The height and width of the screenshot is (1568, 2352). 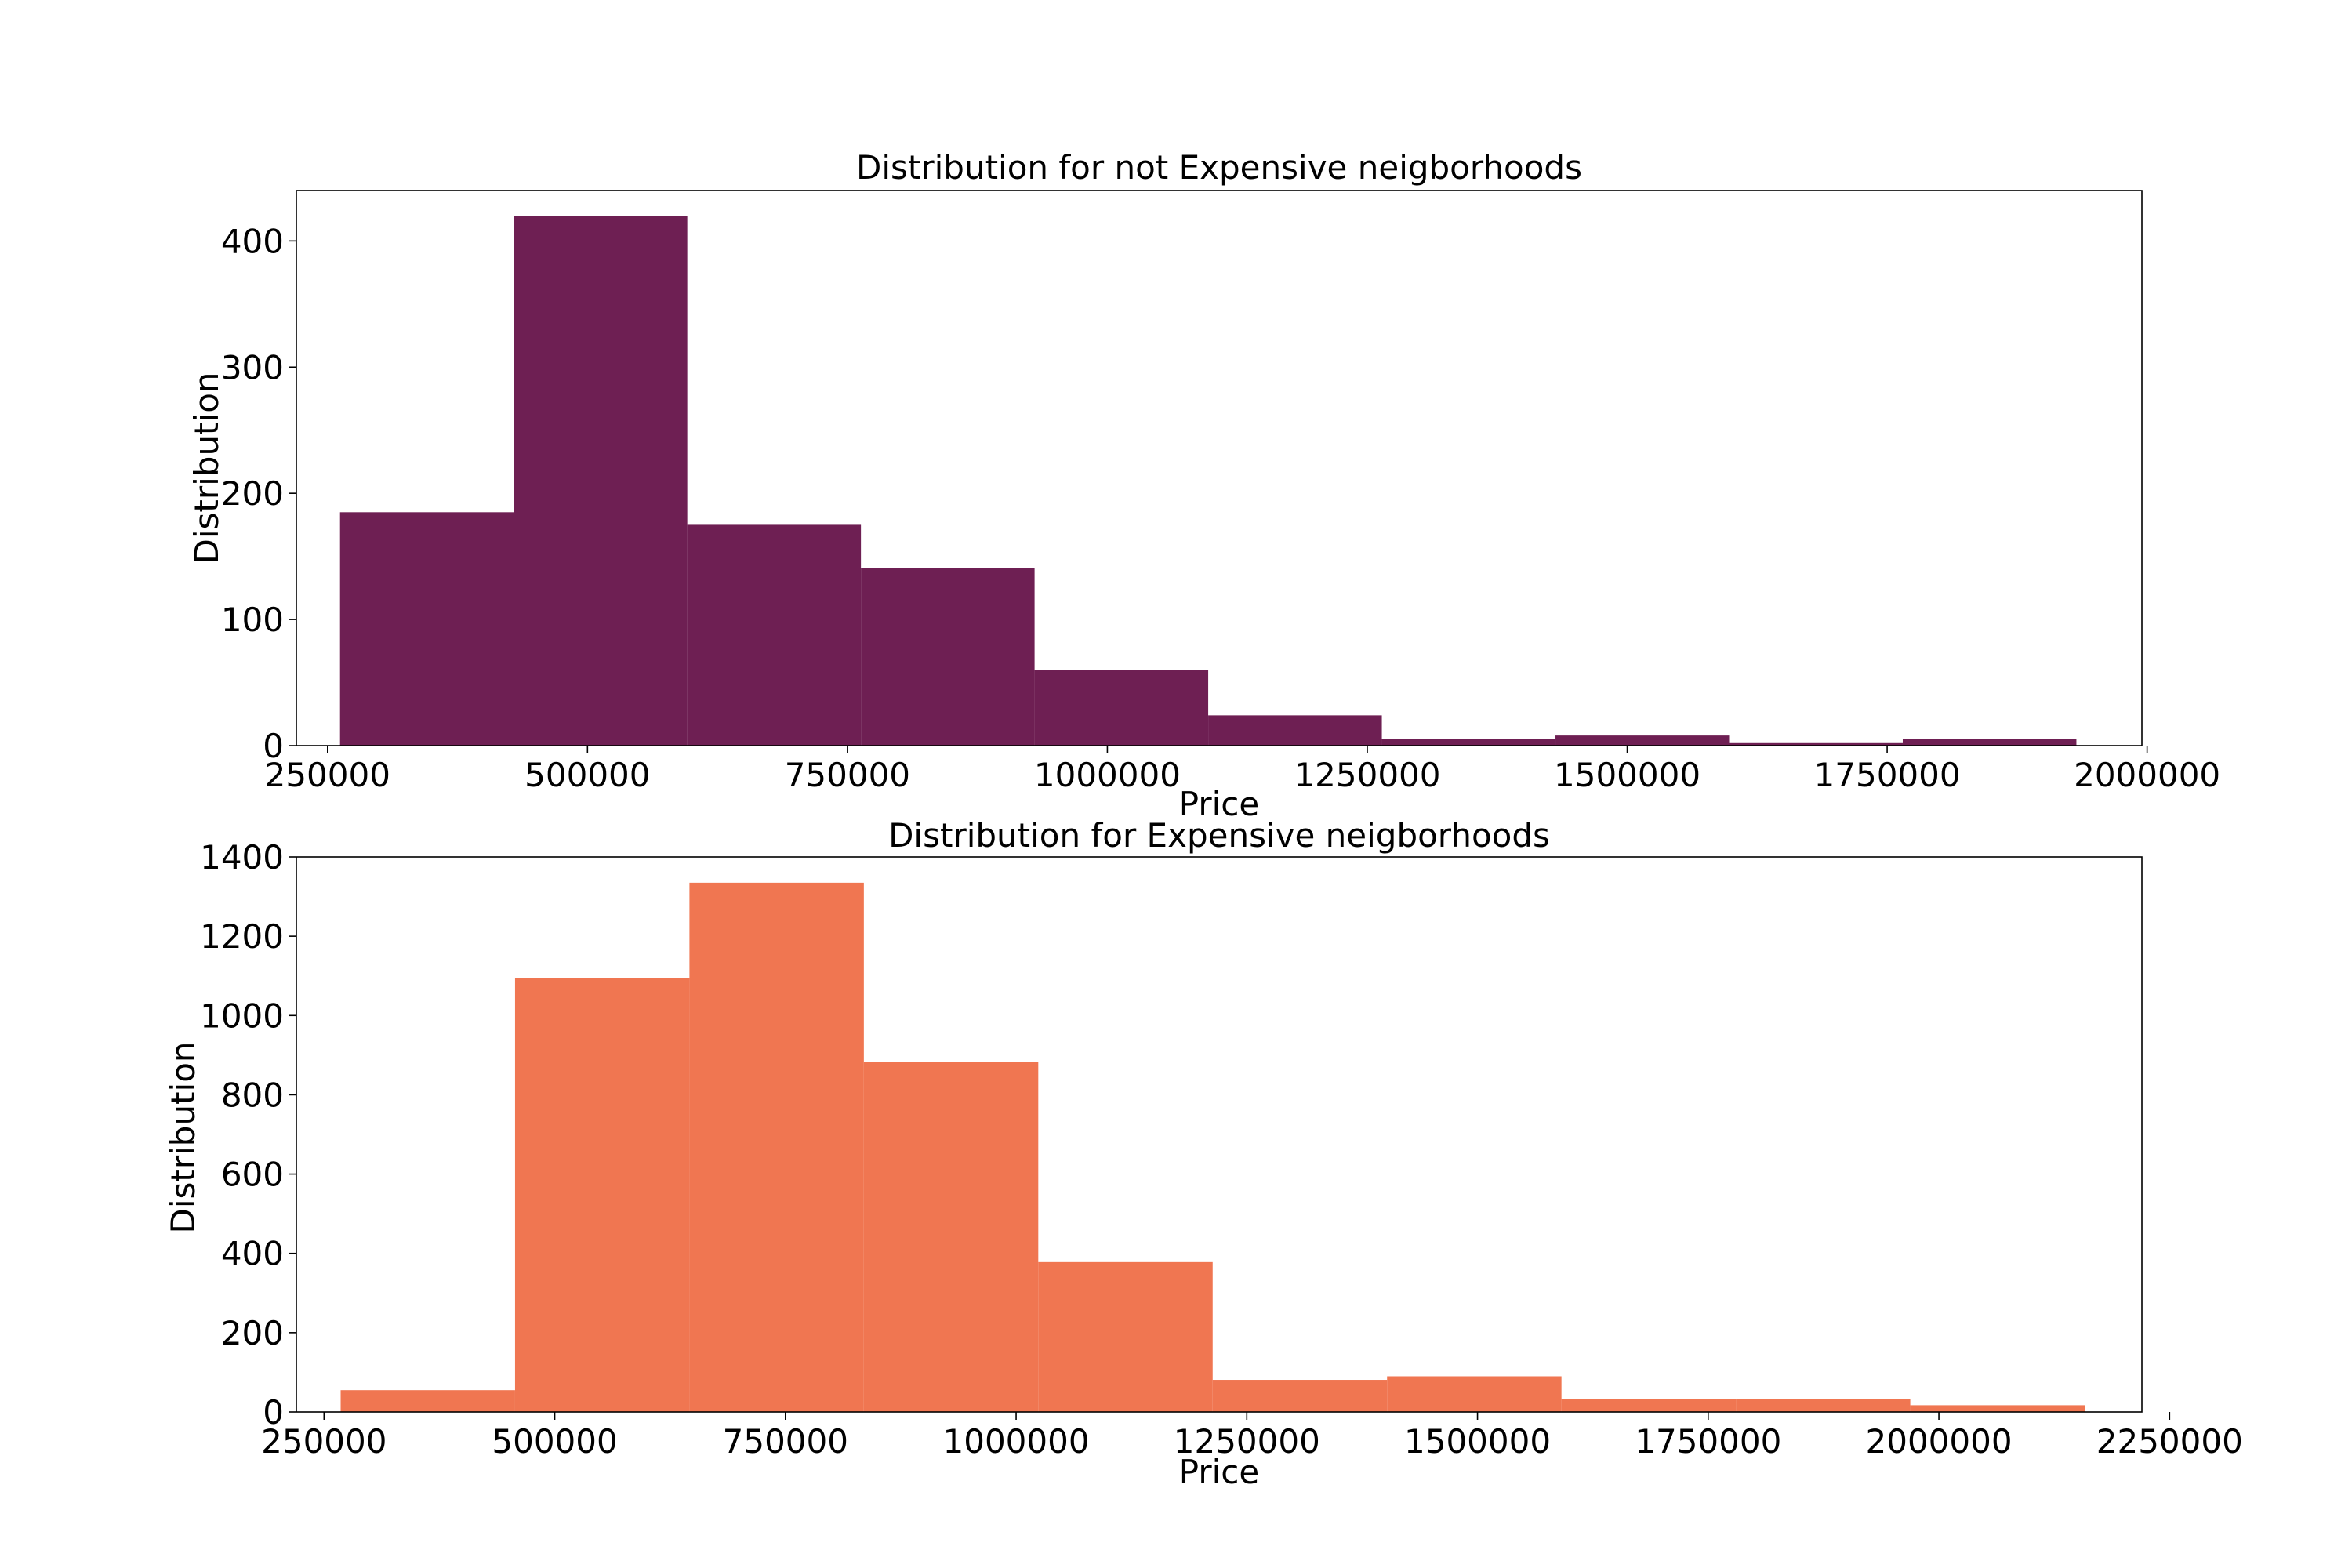 I want to click on chart-bottom-x-tick-label: 2250000, so click(x=2169, y=1441).